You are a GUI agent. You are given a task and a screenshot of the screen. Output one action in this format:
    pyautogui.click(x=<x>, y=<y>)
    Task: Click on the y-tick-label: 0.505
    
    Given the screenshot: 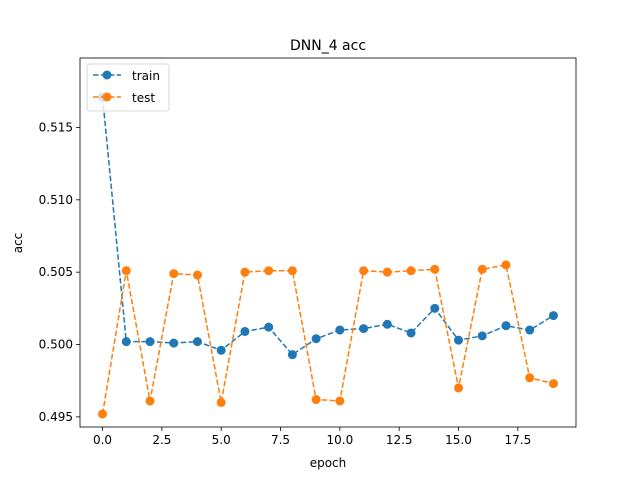 What is the action you would take?
    pyautogui.click(x=56, y=272)
    